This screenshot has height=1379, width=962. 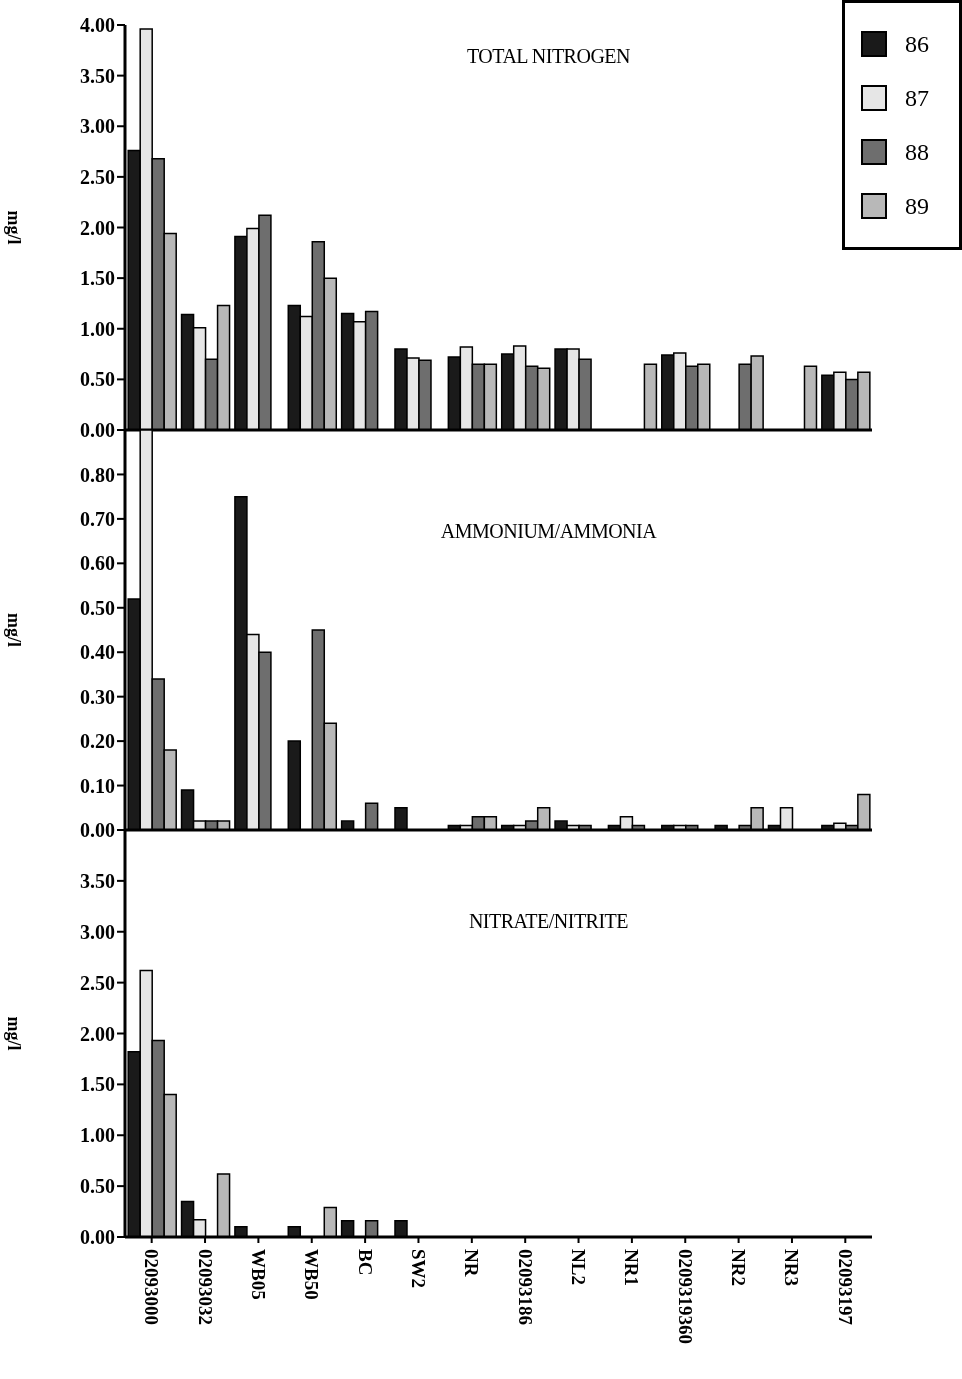 I want to click on x-tick-label: 02093186, so click(x=525, y=1287).